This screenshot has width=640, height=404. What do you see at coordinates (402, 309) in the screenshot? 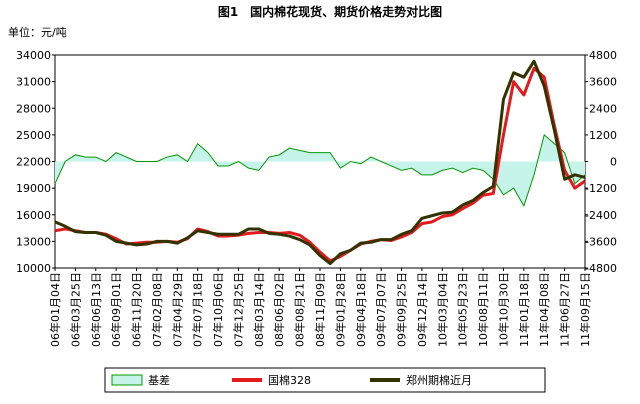
I see `x-tick-label: 09年09月25日` at bounding box center [402, 309].